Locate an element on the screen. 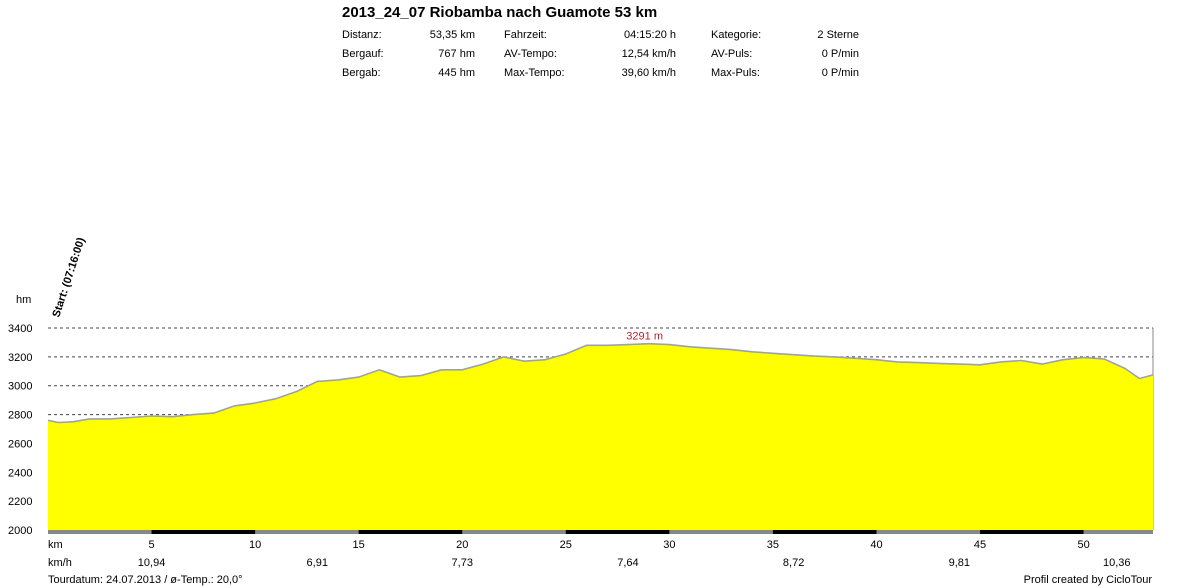  credit-footer: Profil created by CicloTour is located at coordinates (1087, 580).